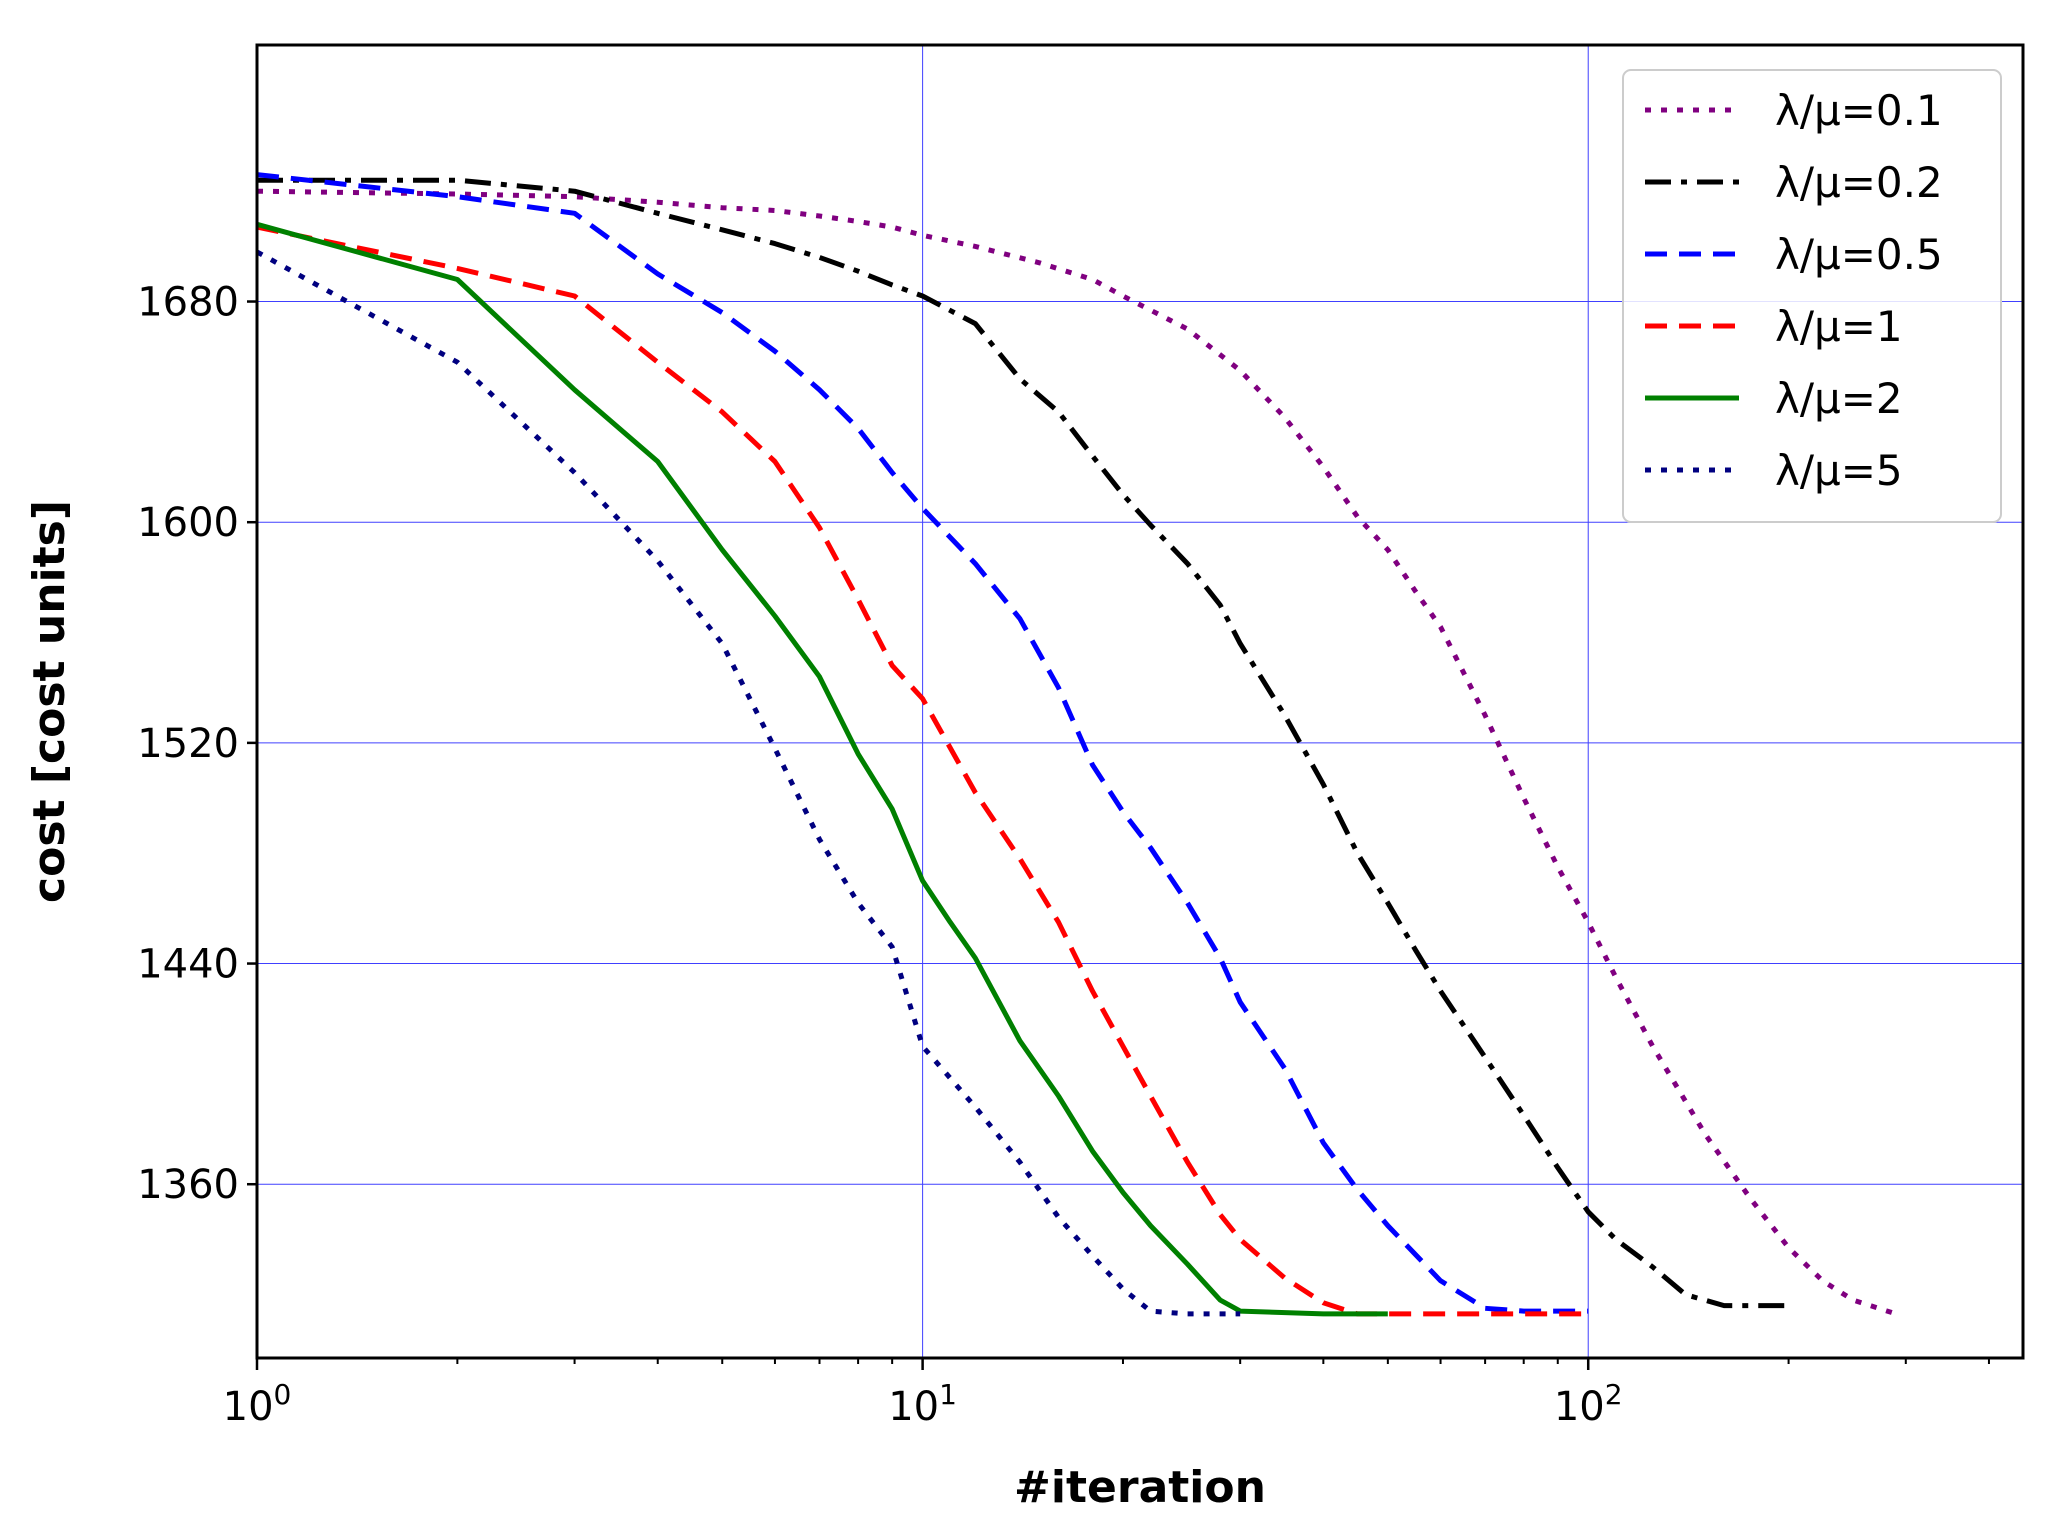 This screenshot has width=2050, height=1532. What do you see at coordinates (1614, 1394) in the screenshot?
I see `x-tick-label-exponent: 2` at bounding box center [1614, 1394].